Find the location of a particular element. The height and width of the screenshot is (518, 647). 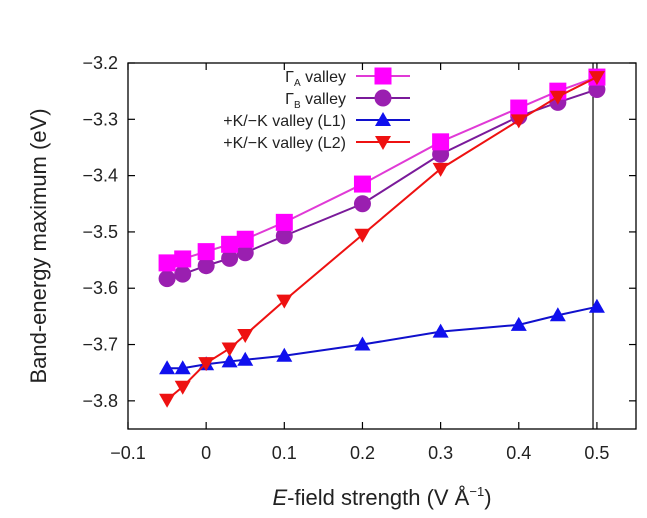

y-tick-label: −3.8 is located at coordinates (100, 401).